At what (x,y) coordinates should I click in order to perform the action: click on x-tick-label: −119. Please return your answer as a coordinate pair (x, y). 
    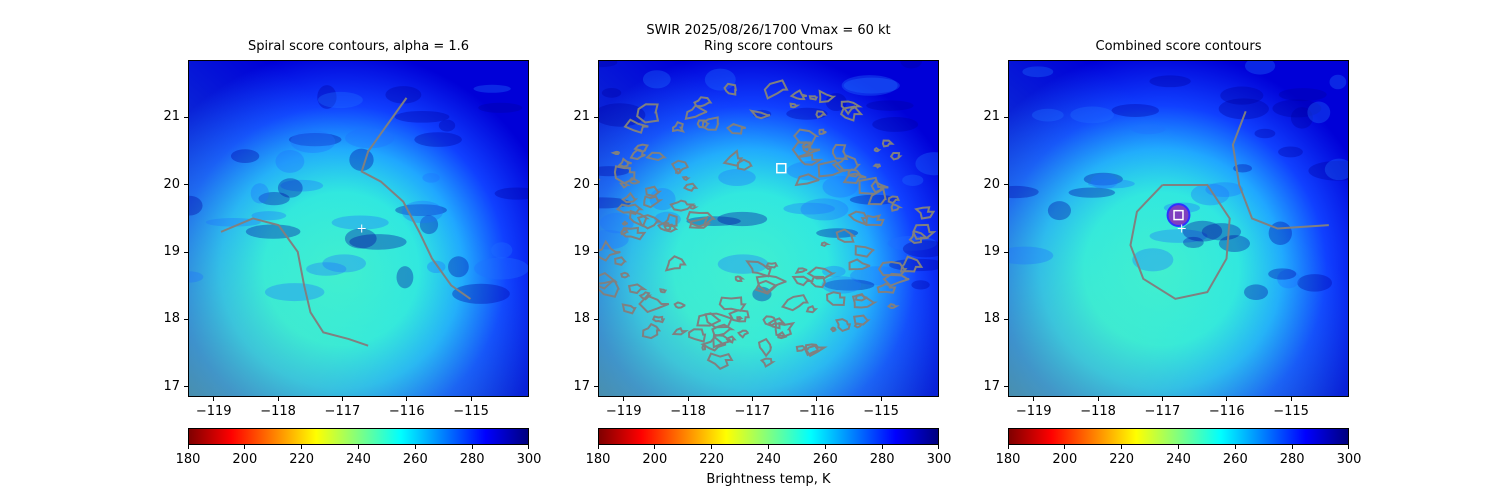
    Looking at the image, I should click on (623, 411).